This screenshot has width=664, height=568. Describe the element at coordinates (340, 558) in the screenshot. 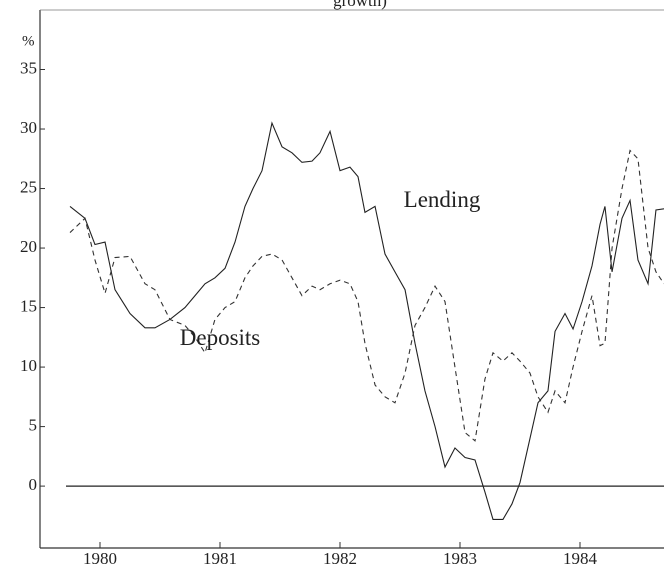

I see `x-tick-label: 1982` at that location.